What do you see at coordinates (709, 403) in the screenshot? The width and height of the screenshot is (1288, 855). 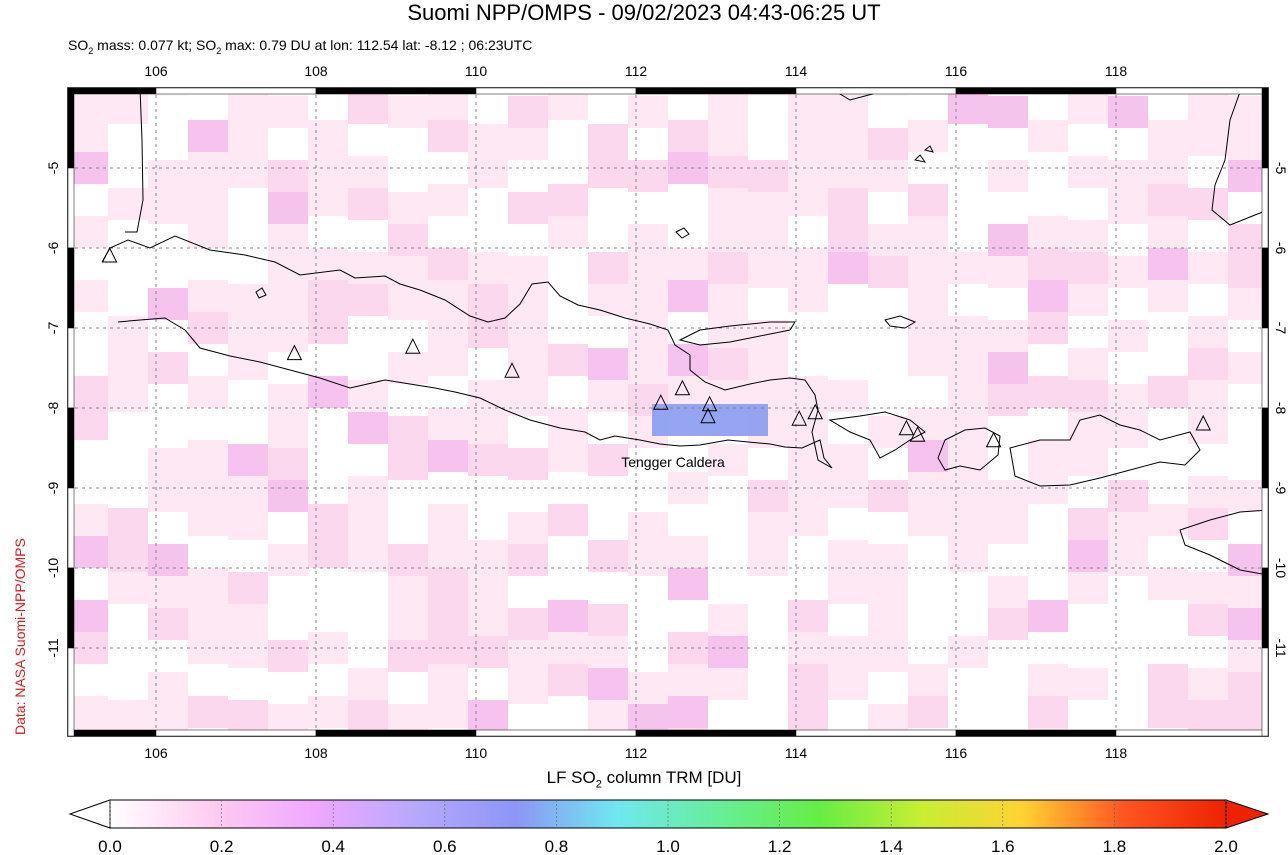 I see `volcano-triangle-icon` at bounding box center [709, 403].